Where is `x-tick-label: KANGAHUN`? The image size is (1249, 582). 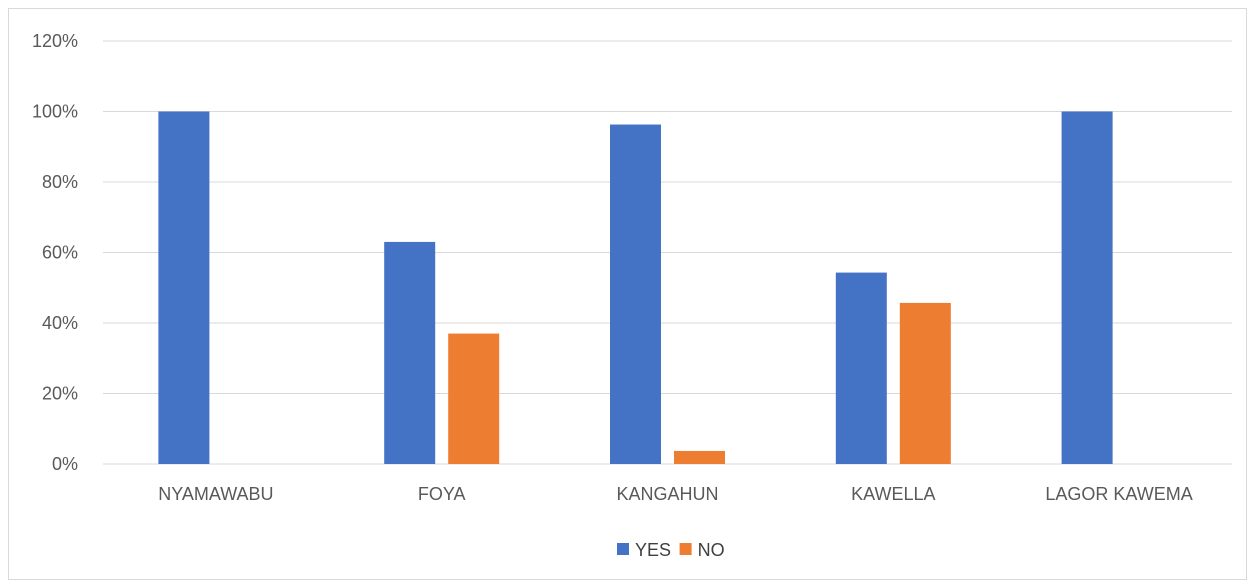
x-tick-label: KANGAHUN is located at coordinates (667, 494).